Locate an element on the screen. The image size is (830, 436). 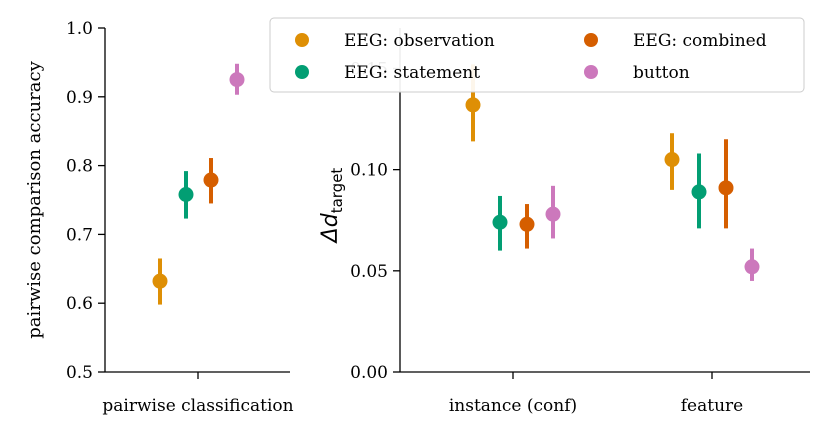
right-y-label-sub: target is located at coordinates (337, 191).